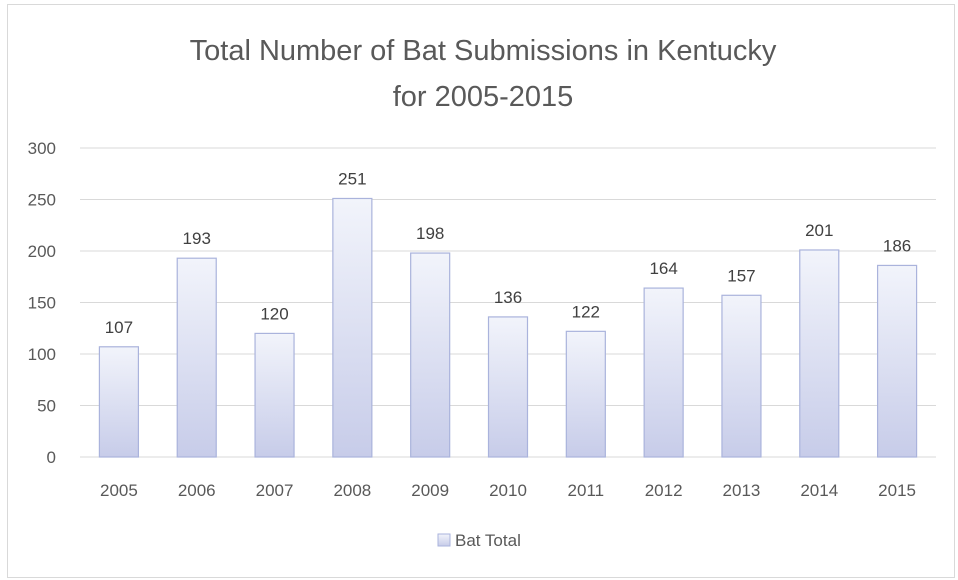  What do you see at coordinates (46, 406) in the screenshot?
I see `y-tick-label: 50` at bounding box center [46, 406].